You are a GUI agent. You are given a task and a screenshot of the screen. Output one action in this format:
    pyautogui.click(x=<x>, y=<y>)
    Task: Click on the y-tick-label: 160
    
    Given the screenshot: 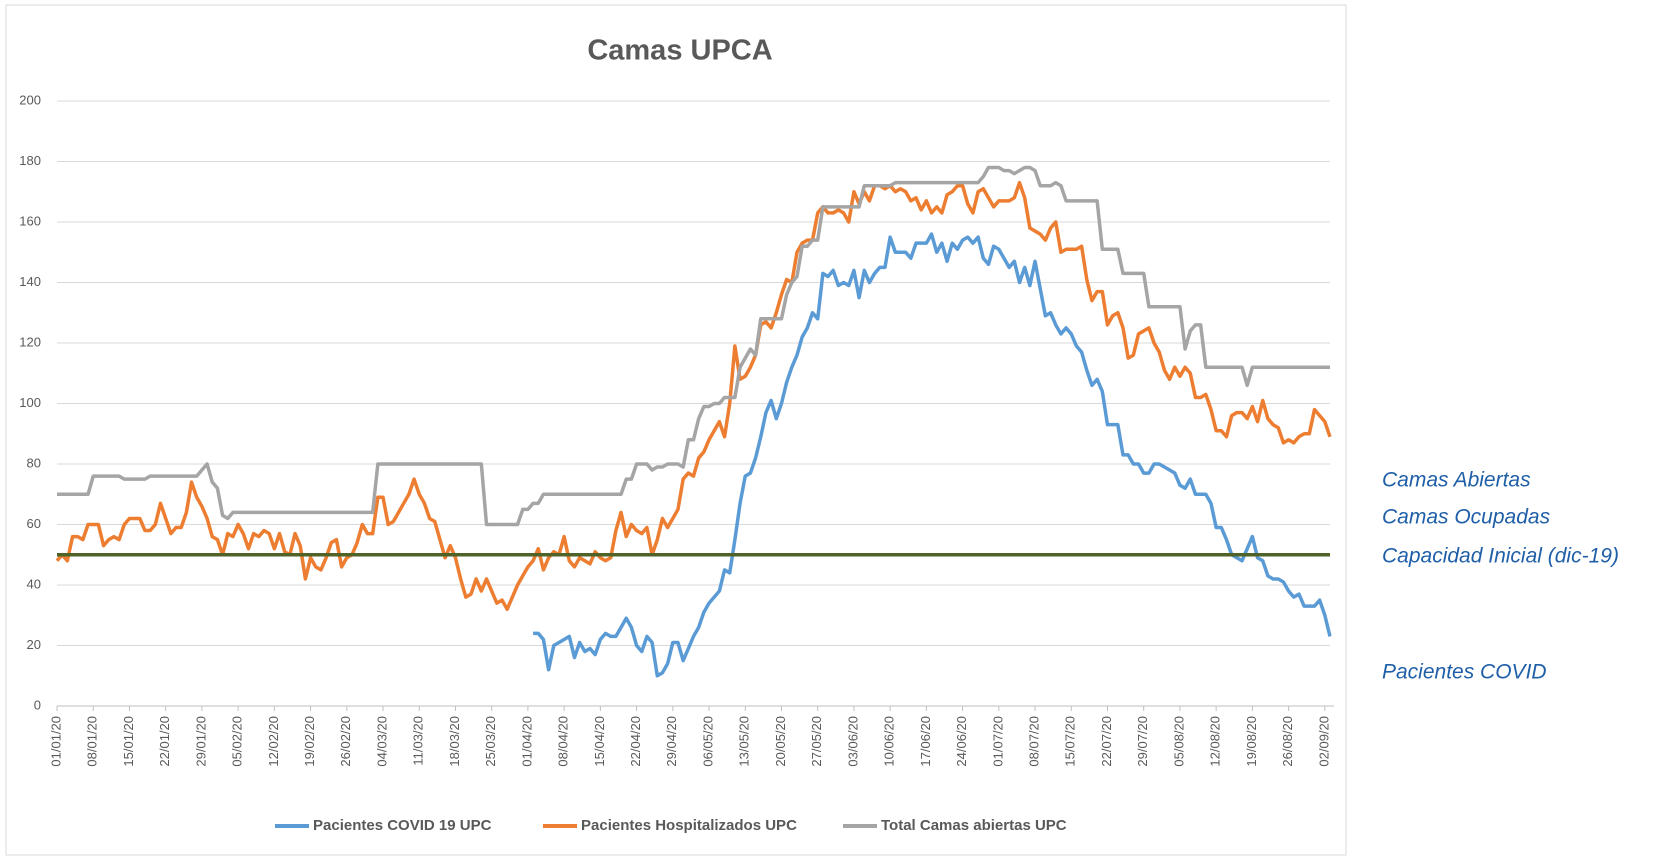 What is the action you would take?
    pyautogui.click(x=30, y=220)
    